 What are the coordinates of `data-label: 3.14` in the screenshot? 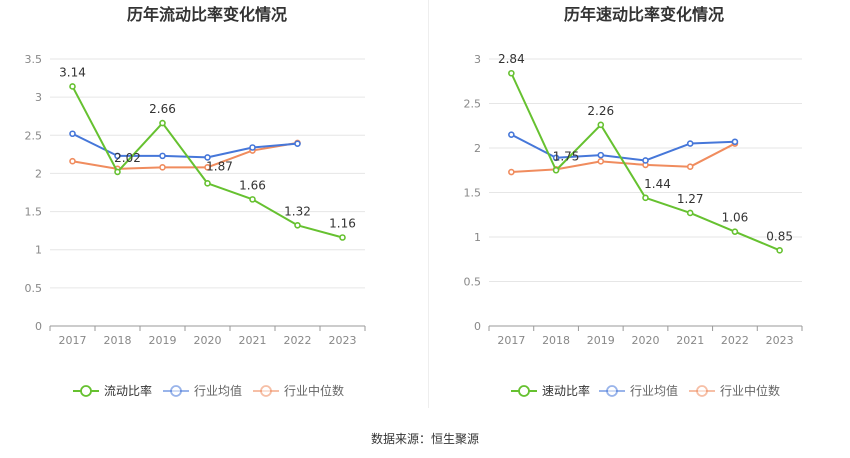 It's located at (72, 72).